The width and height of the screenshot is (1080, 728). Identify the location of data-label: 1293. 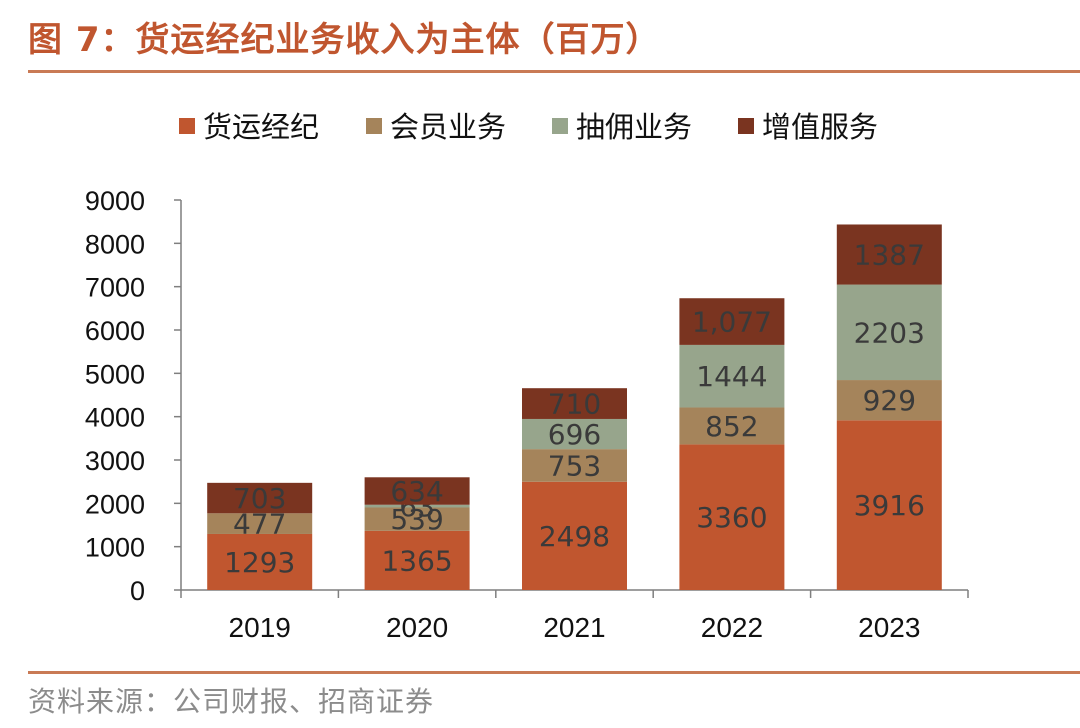
(259, 562).